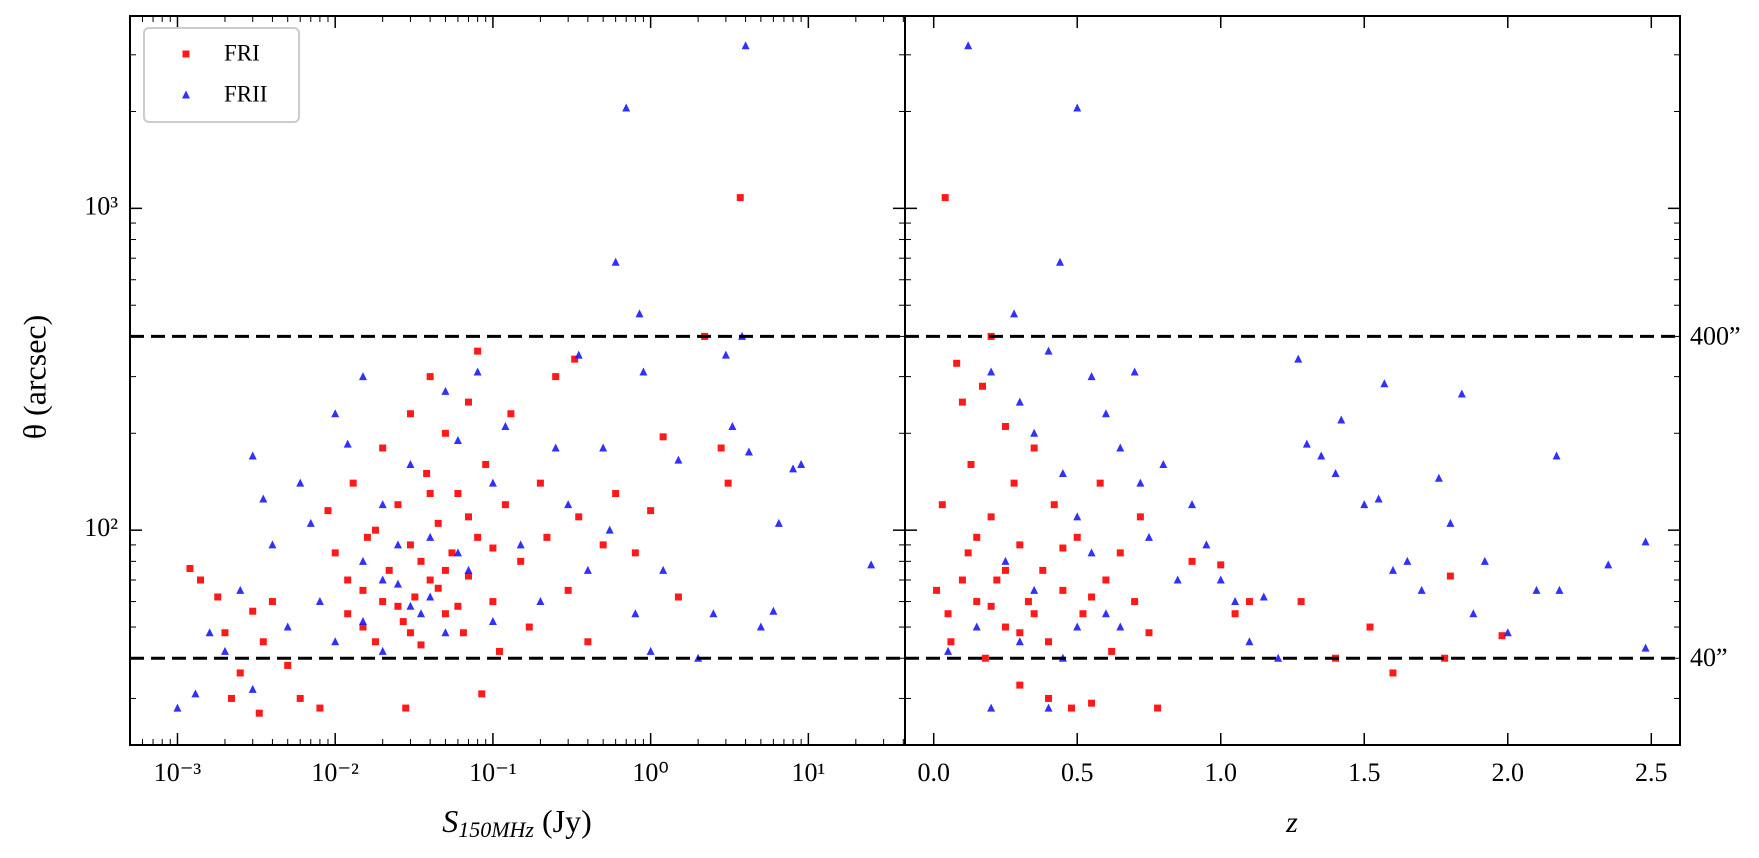 This screenshot has width=1759, height=858. Describe the element at coordinates (242, 52) in the screenshot. I see `legend-label: FRI` at that location.